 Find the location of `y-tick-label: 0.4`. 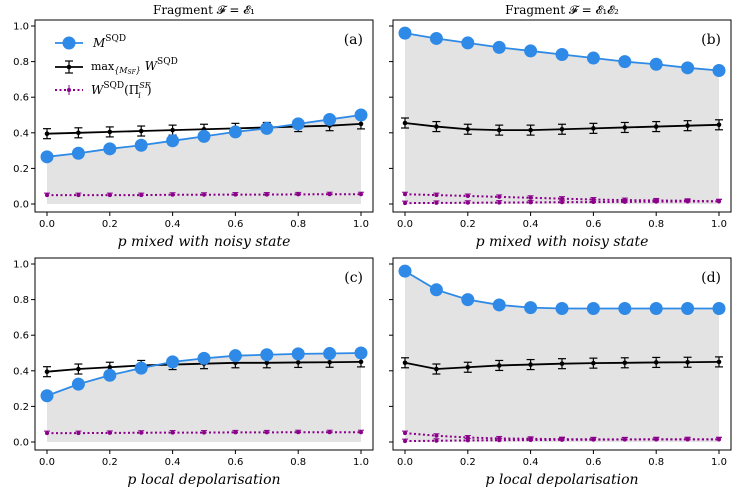

y-tick-label: 0.4 is located at coordinates (21, 133).